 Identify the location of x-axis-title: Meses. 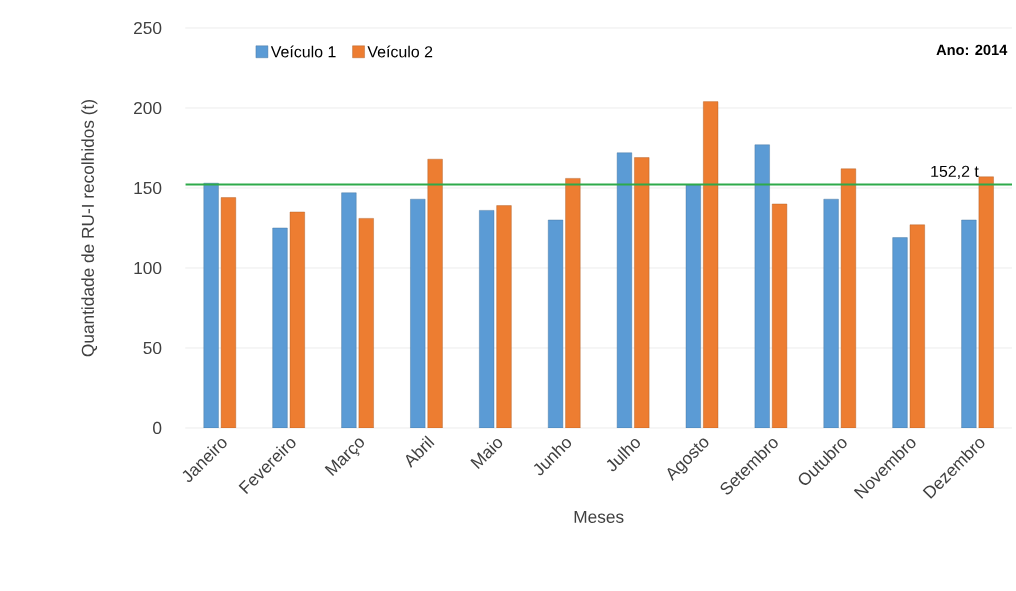
(599, 517).